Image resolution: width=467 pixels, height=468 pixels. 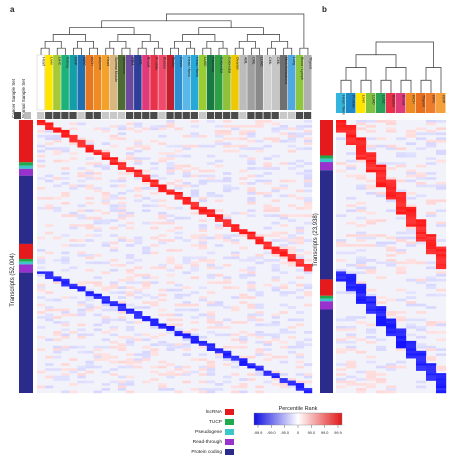 I want to click on column-header: Bladder, so click(x=391, y=103).